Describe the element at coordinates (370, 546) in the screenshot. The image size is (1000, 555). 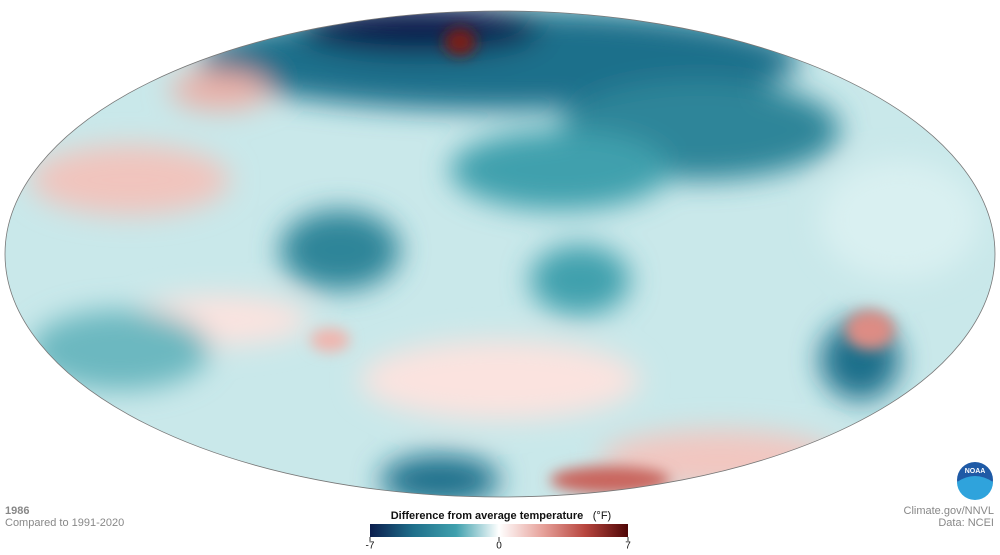
I see `colorbar-tick-label: -7` at that location.